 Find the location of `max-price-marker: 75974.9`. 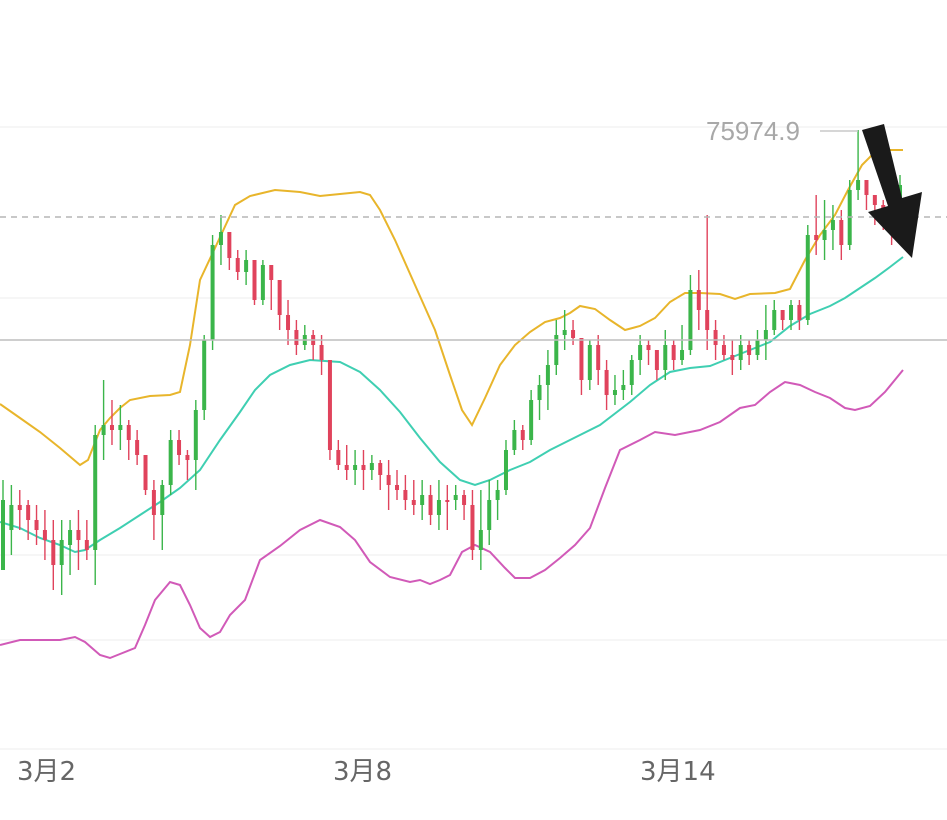

max-price-marker: 75974.9 is located at coordinates (782, 131).